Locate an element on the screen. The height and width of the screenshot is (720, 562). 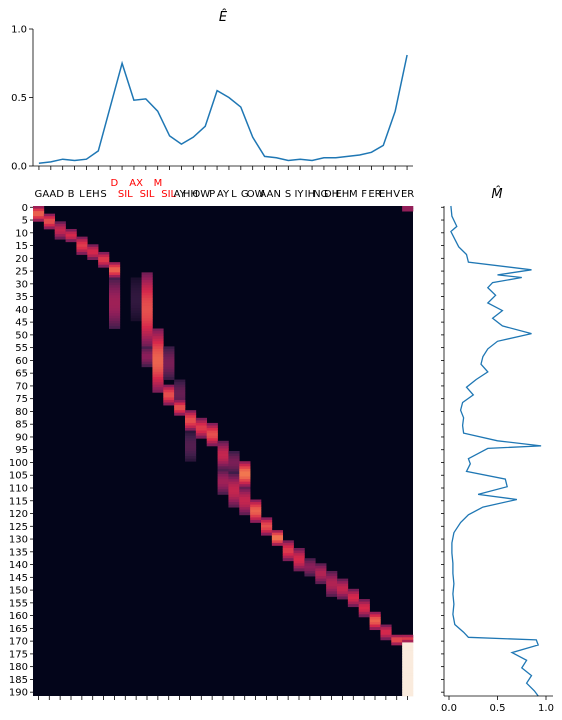
mask-chart: M̂ 0.0 0.5 1.0 is located at coordinates (497, 450).